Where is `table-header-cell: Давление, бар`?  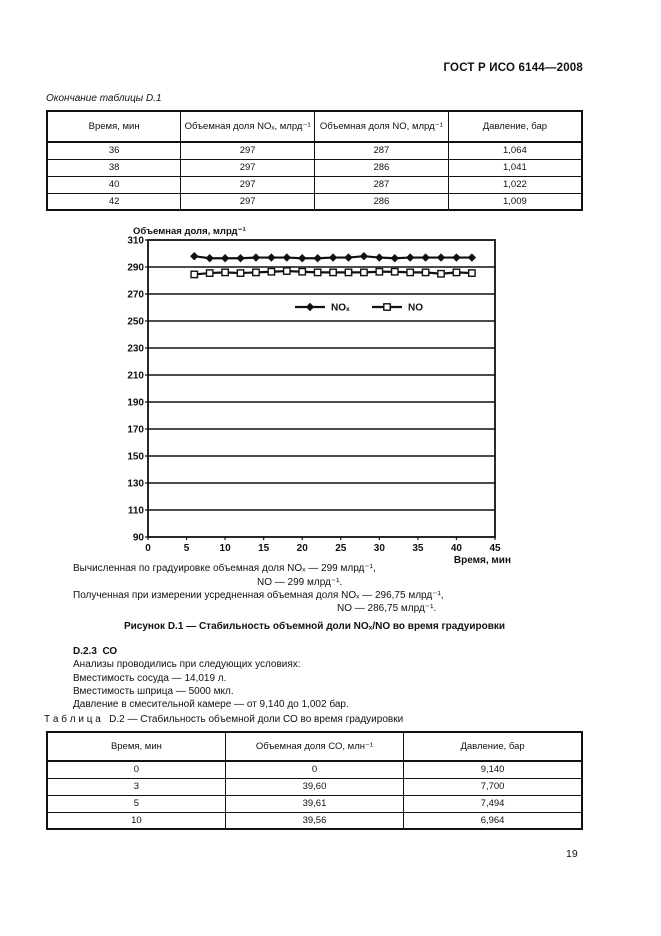
table-header-cell: Давление, бар is located at coordinates (493, 746).